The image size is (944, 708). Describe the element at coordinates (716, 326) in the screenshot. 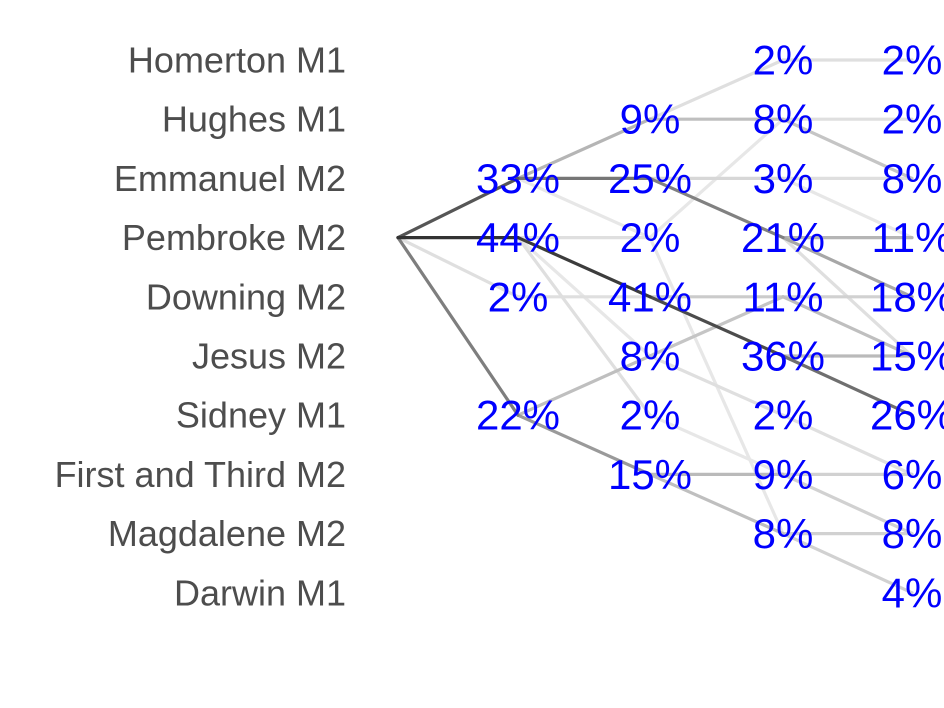

I see `transition-line-3-downing-m2-to-jesus-m2` at that location.